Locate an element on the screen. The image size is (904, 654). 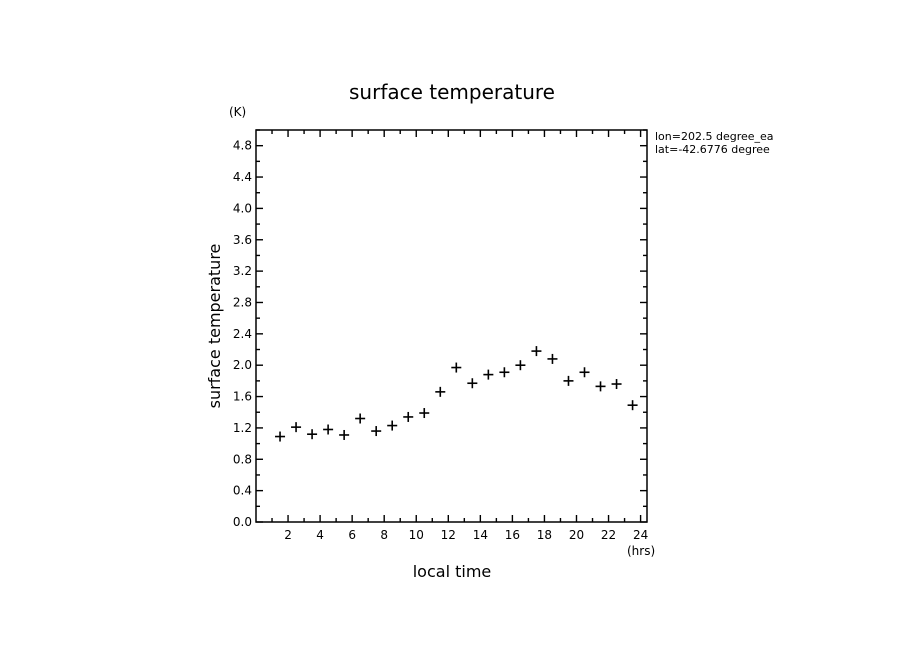
x-tick-label: 18 is located at coordinates (544, 535).